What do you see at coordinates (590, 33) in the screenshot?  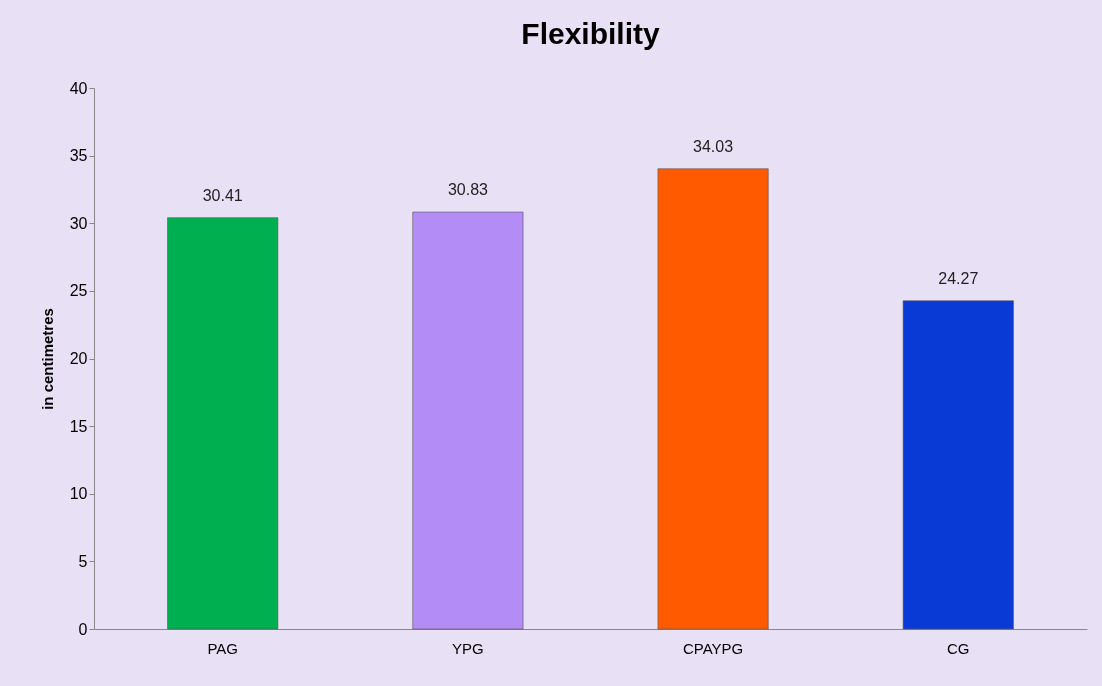 I see `chart-title: Flexibility` at bounding box center [590, 33].